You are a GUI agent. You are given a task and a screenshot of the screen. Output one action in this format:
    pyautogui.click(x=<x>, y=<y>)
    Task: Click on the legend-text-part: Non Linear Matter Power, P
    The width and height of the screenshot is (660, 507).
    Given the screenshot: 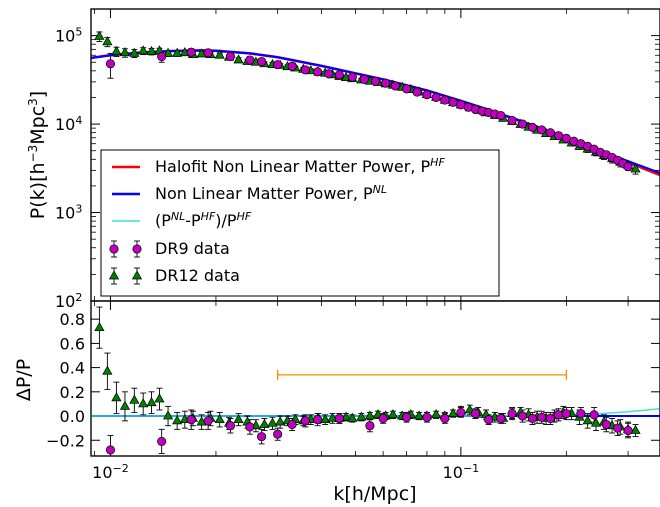 What is the action you would take?
    pyautogui.click(x=264, y=193)
    